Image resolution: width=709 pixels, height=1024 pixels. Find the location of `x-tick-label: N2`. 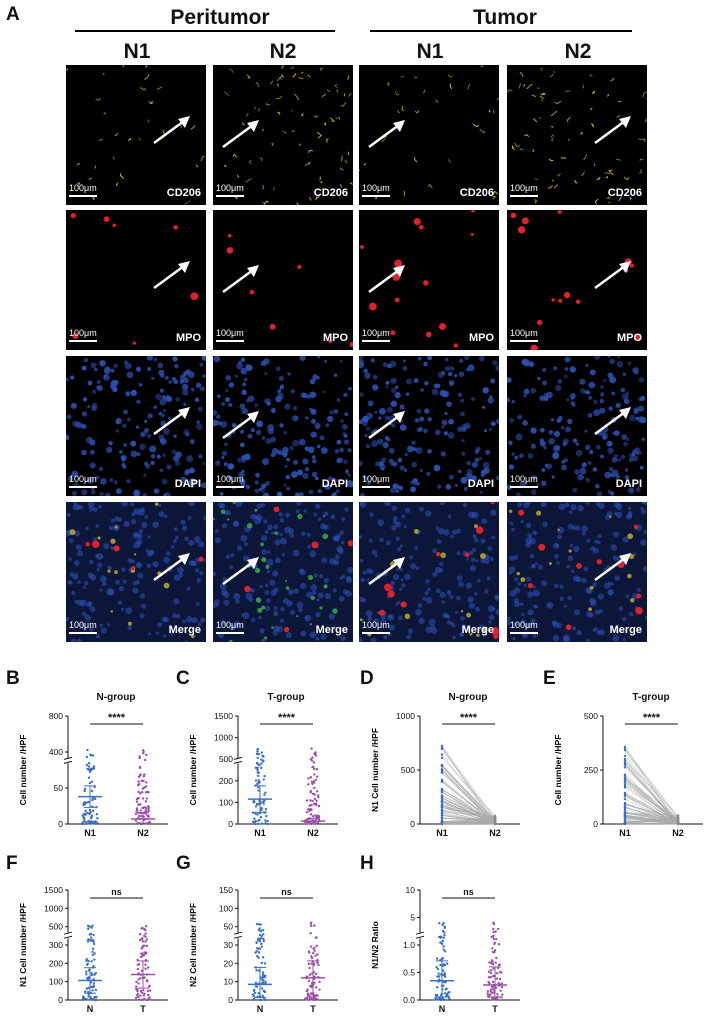

x-tick-label: N2 is located at coordinates (313, 833).